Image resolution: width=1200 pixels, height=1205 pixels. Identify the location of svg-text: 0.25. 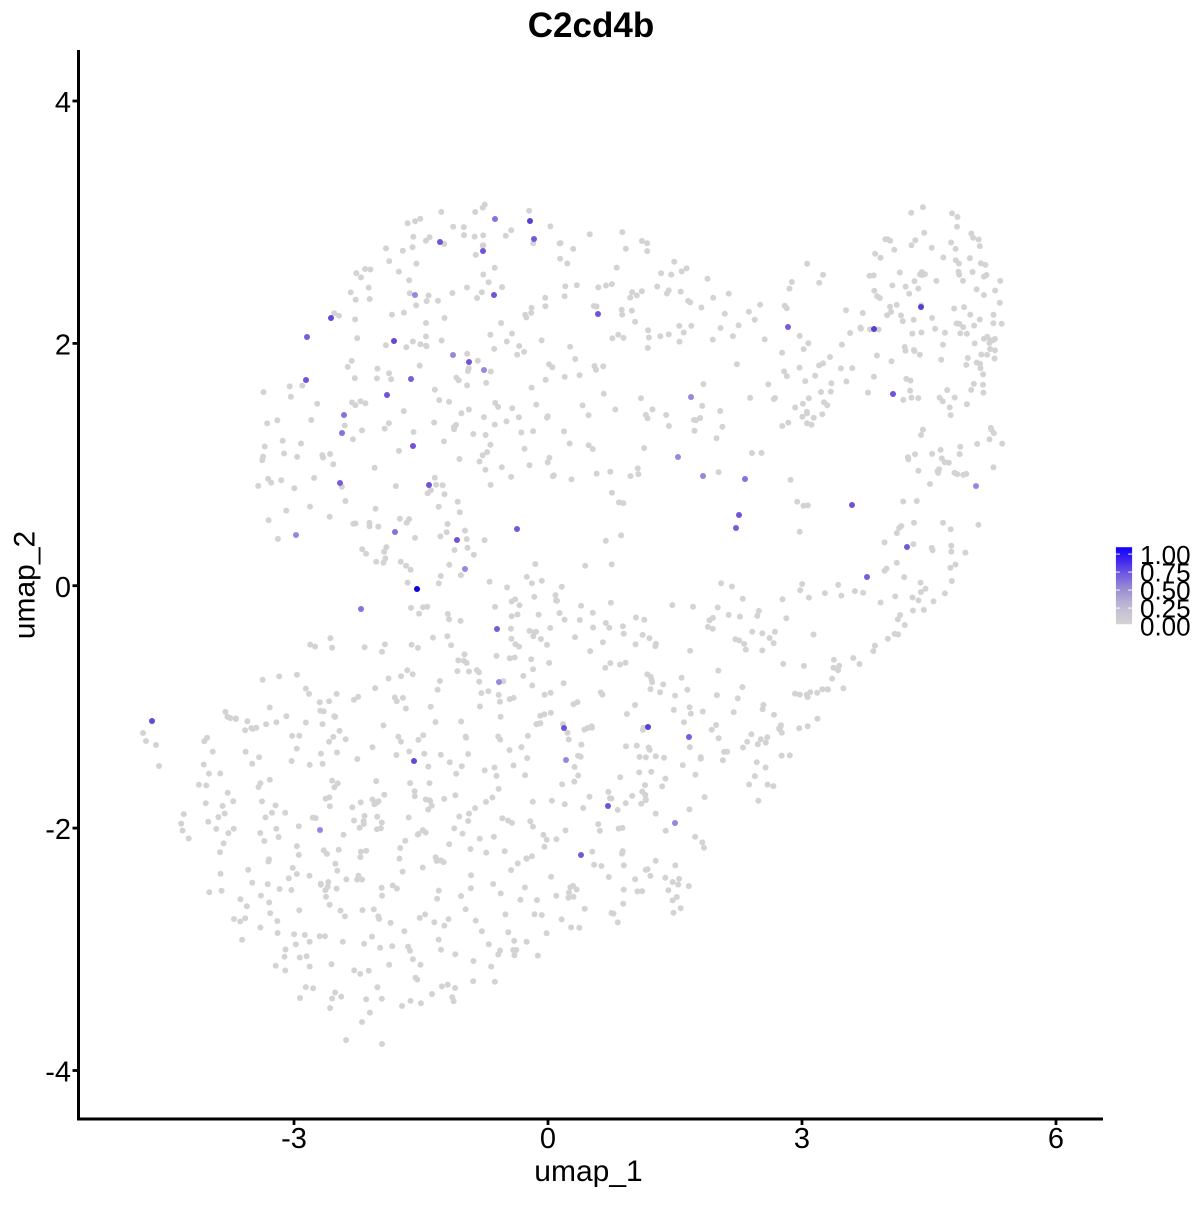
(1165, 609).